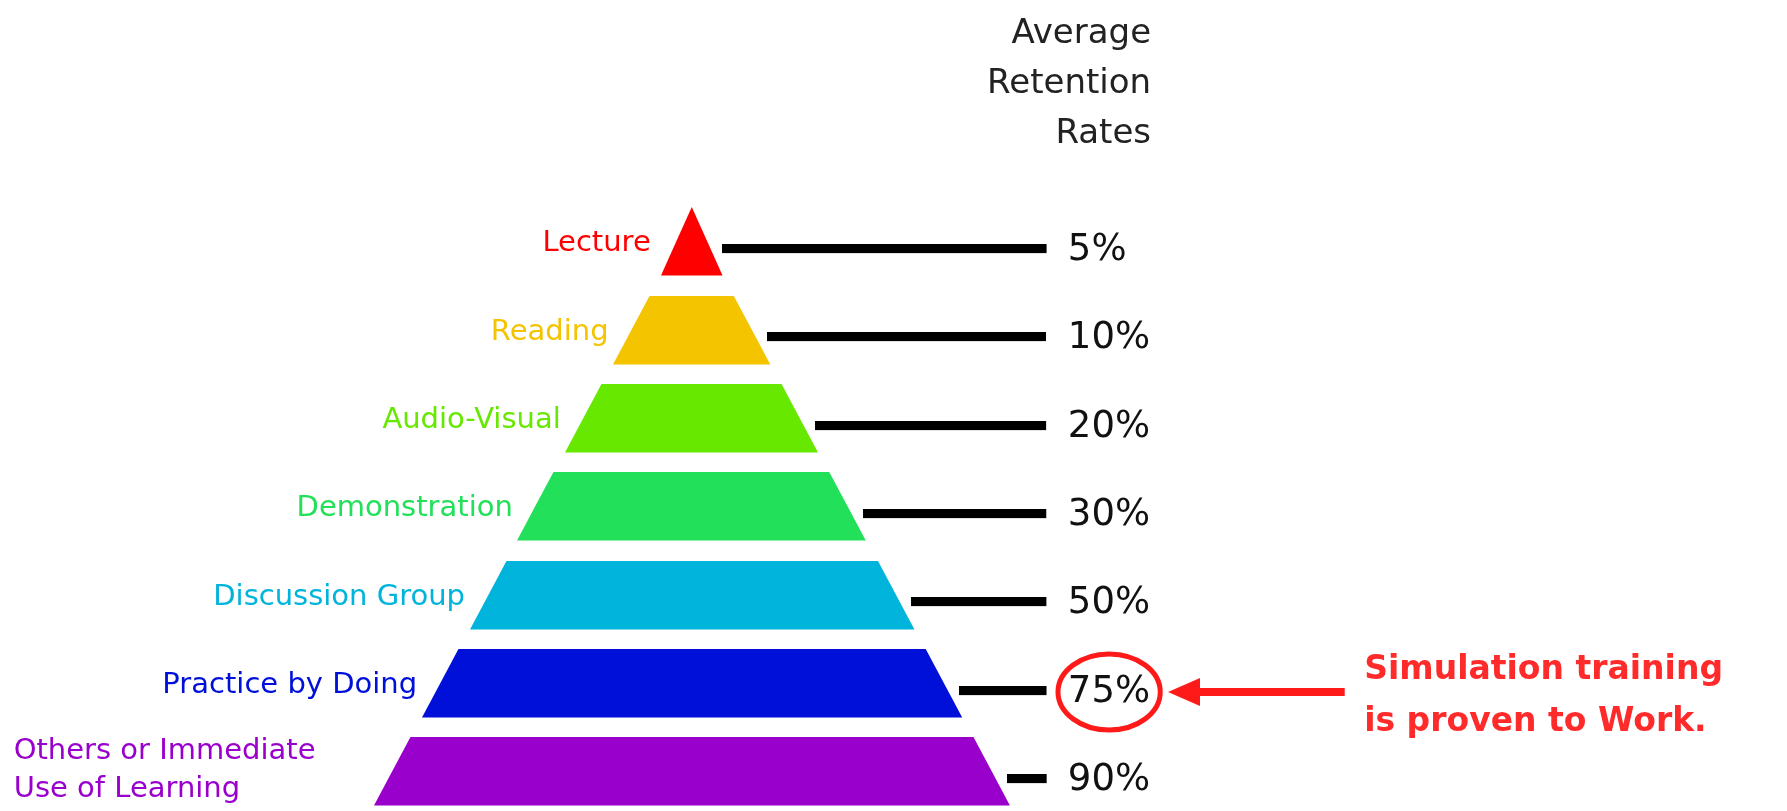  I want to click on data-label: 30%, so click(1109, 513).